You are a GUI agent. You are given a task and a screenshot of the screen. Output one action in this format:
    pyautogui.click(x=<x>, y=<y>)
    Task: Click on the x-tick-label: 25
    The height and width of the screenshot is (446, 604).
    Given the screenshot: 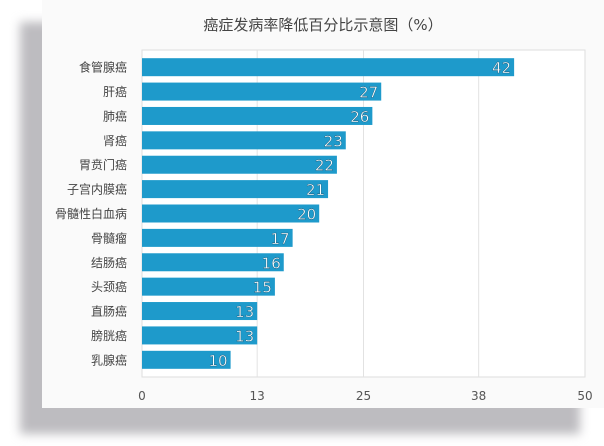 What is the action you would take?
    pyautogui.click(x=363, y=396)
    